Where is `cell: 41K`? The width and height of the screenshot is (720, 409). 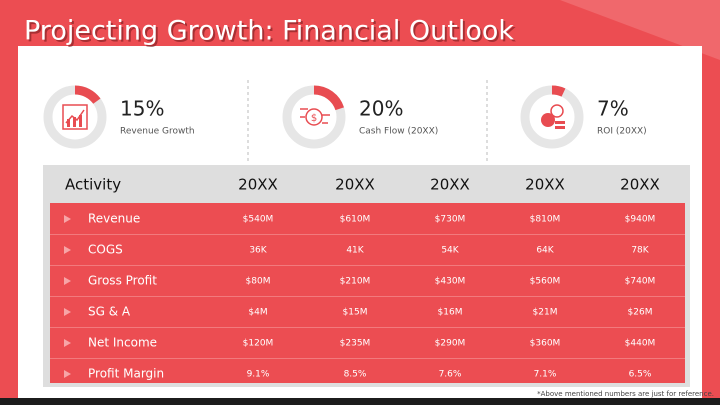
cell: 41K is located at coordinates (355, 251).